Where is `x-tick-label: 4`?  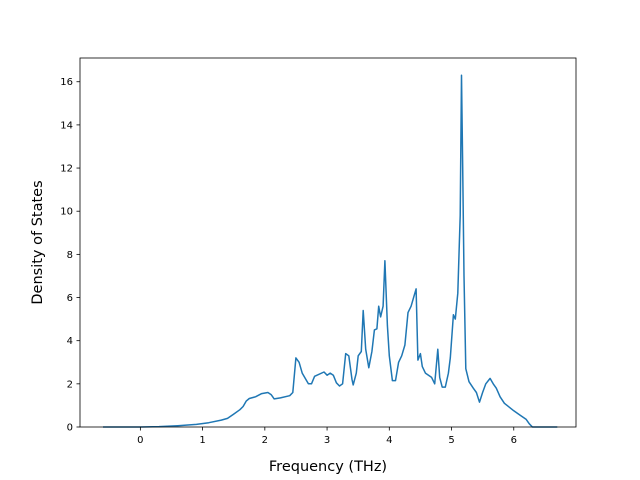 x-tick-label: 4 is located at coordinates (389, 440).